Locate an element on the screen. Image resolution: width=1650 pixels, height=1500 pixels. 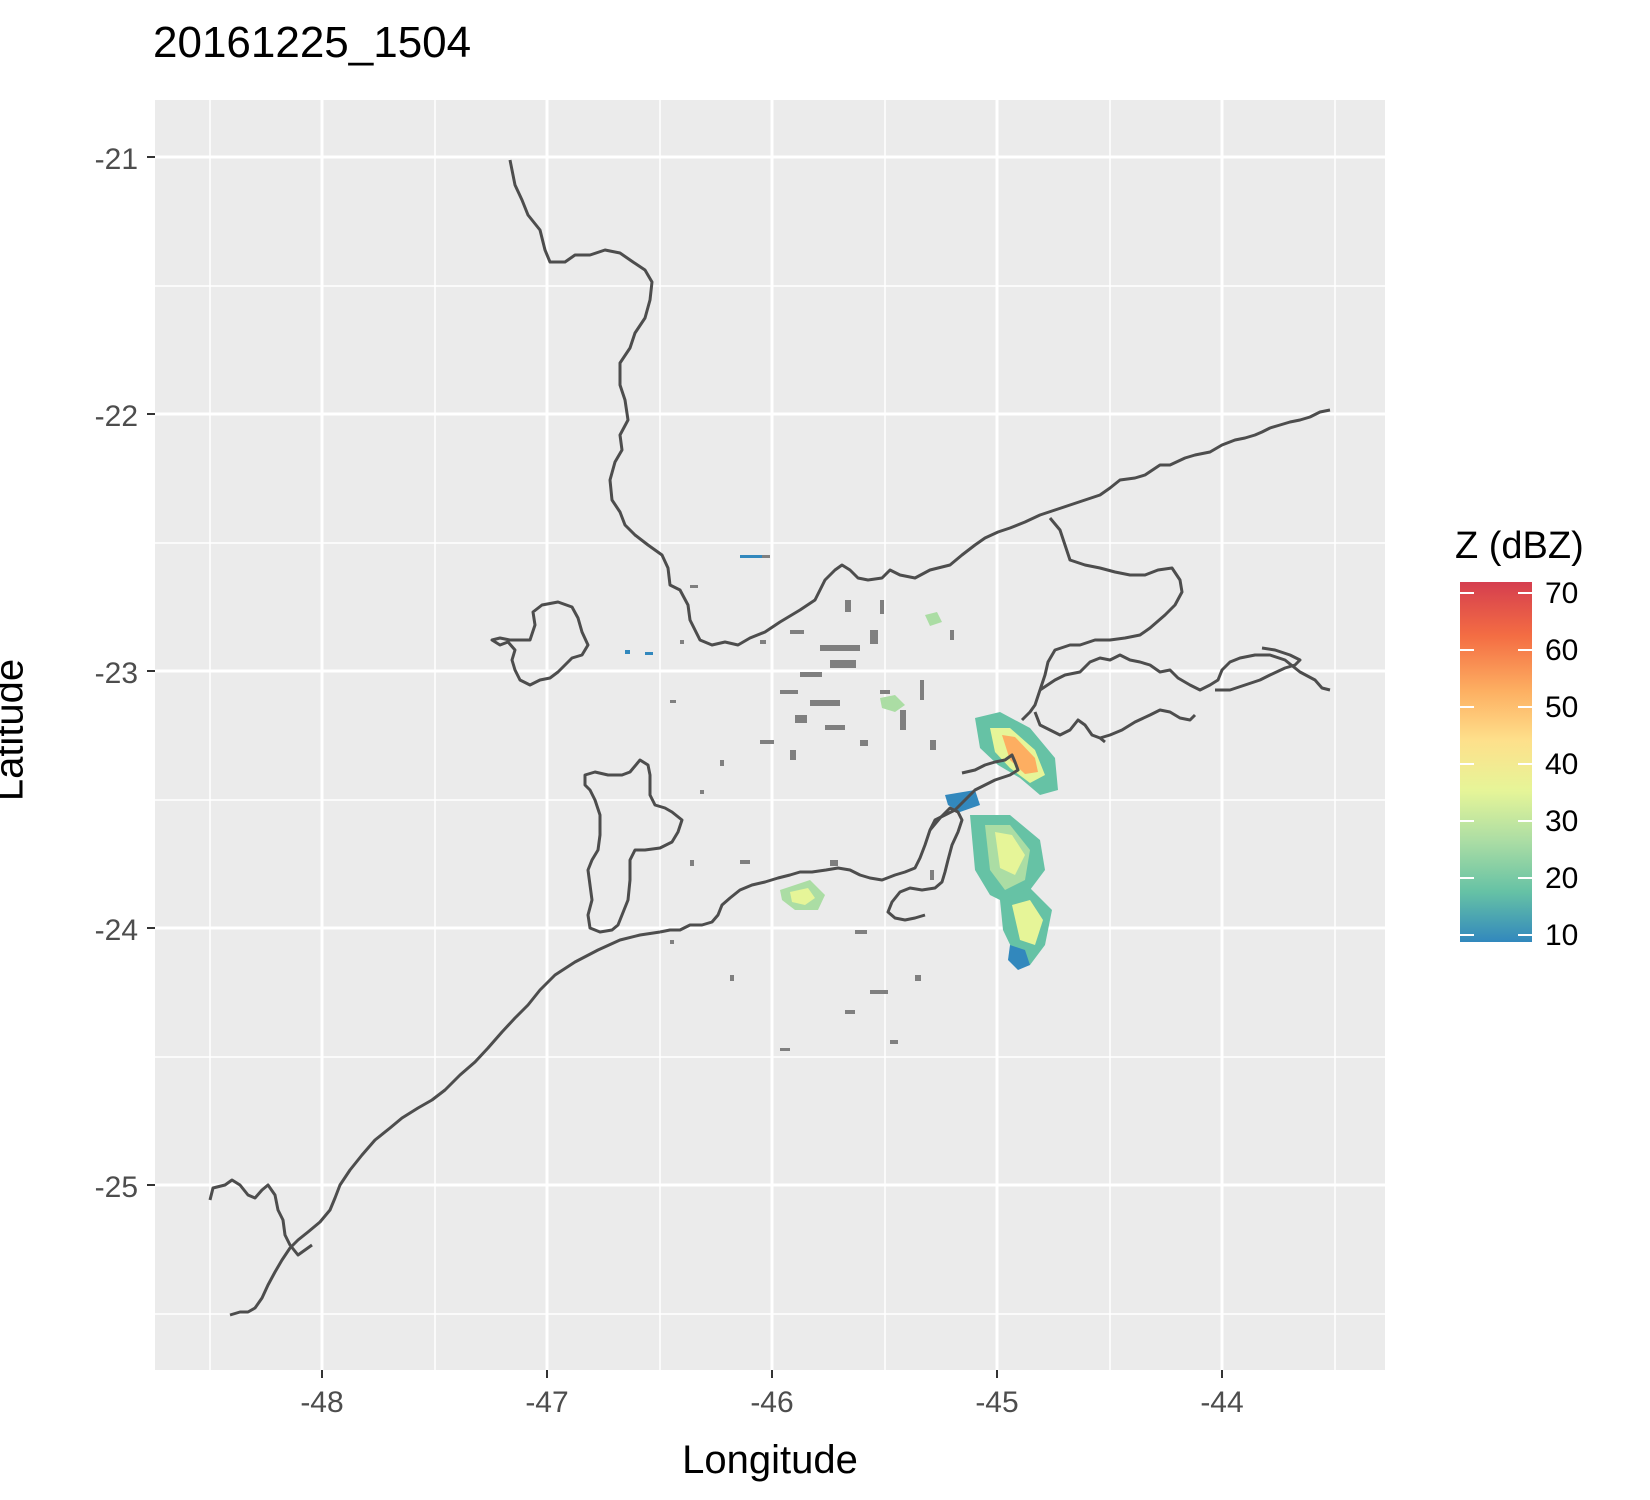
legend-tick-label: 20 is located at coordinates (1561, 878).